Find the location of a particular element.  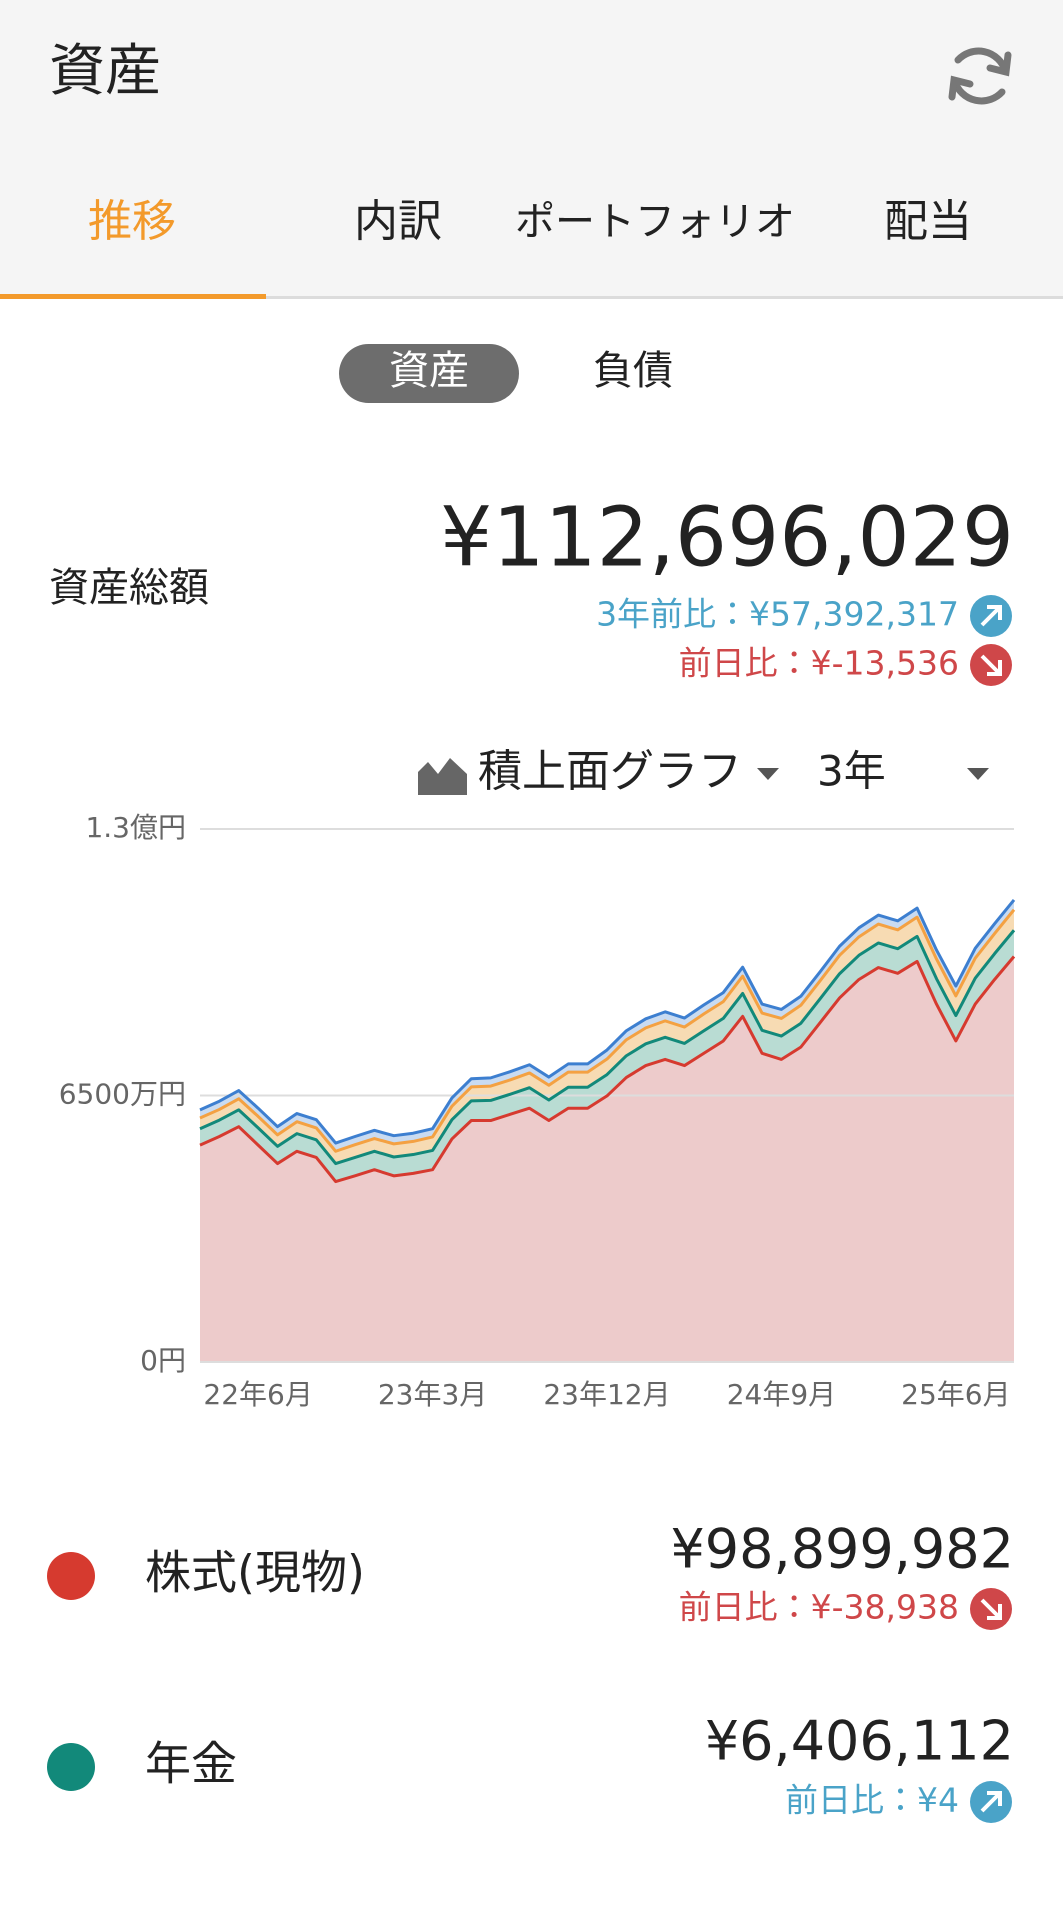

chart-kind-dropdown: 積上面グラフ is located at coordinates (598, 771).